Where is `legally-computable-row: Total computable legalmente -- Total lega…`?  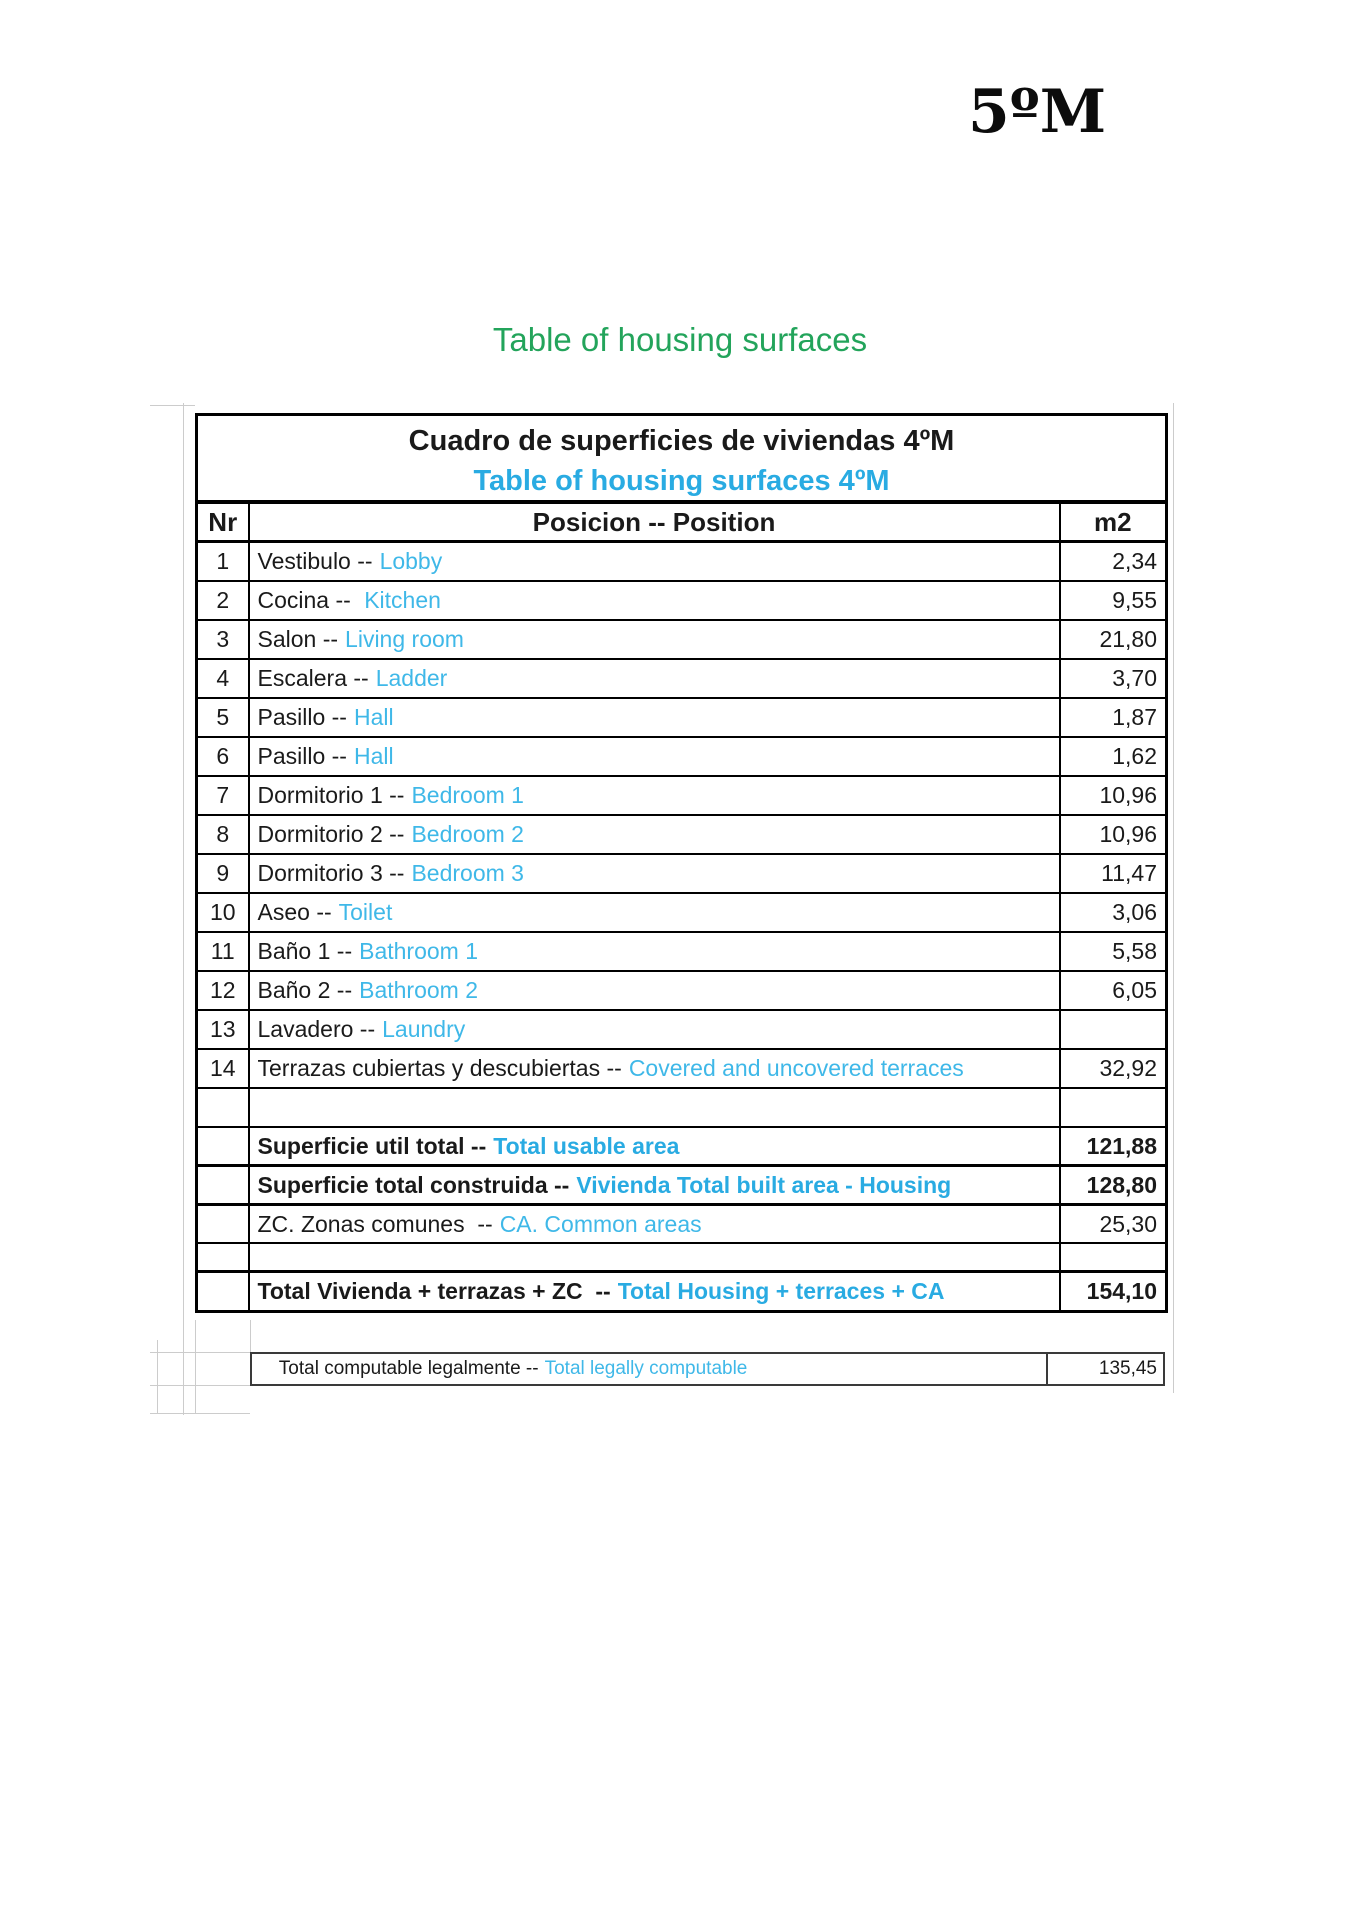
legally-computable-row: Total computable legalmente -- Total lega… is located at coordinates (707, 1369).